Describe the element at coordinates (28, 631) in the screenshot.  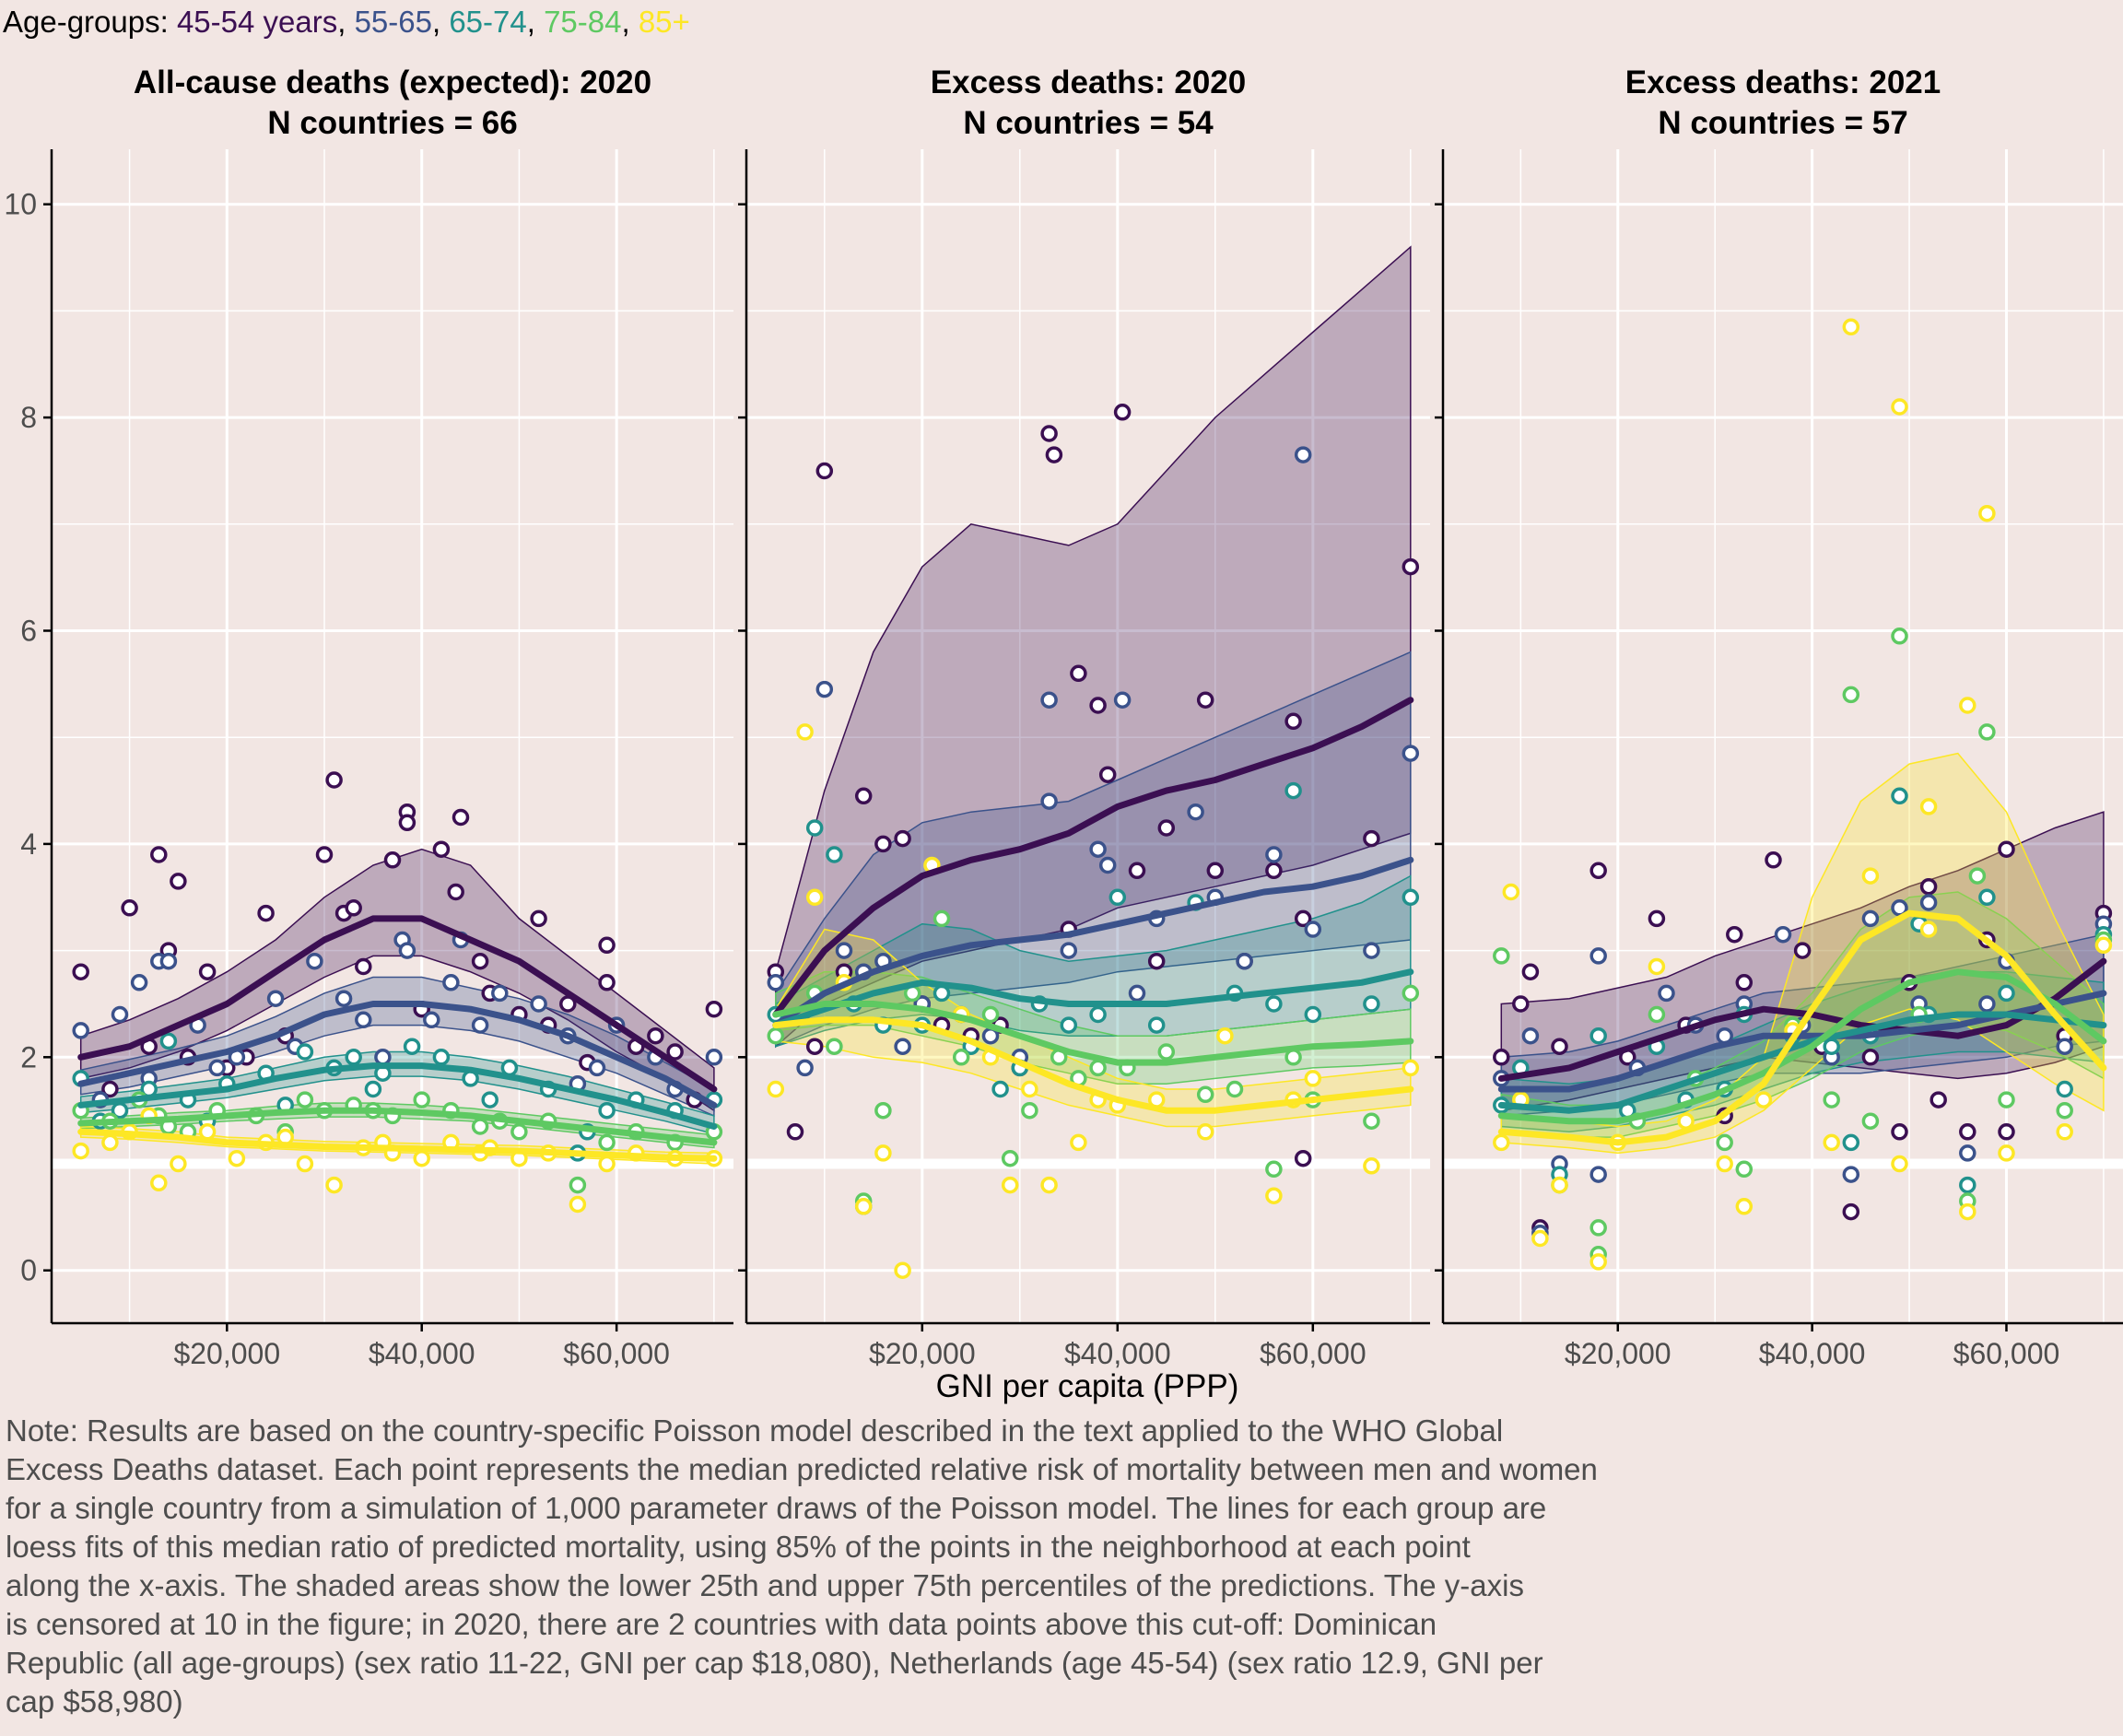
I see `y-tick-label: 6` at that location.